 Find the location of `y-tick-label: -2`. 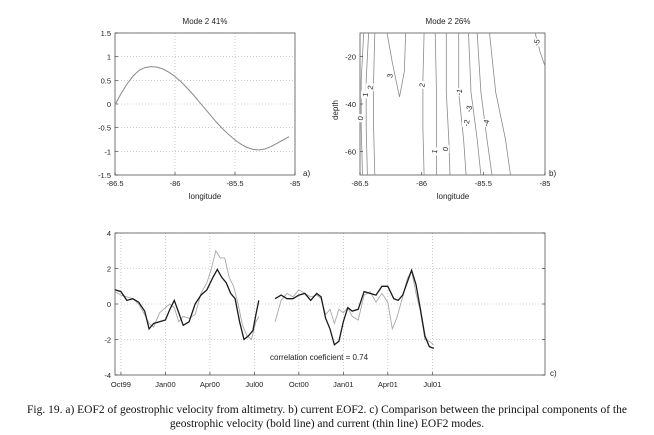

y-tick-label: -2 is located at coordinates (107, 340).